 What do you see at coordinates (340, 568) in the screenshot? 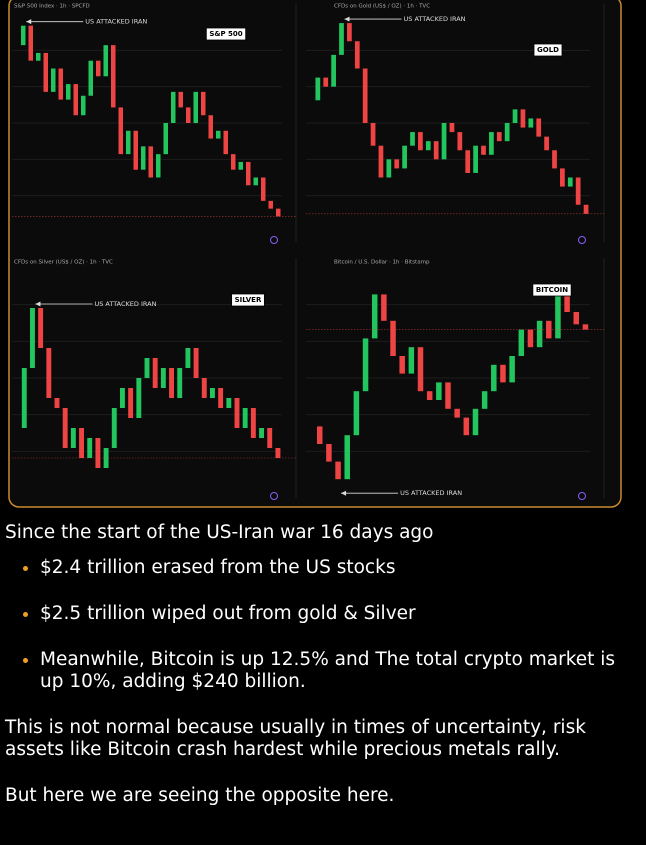
I see `bullet: $2.4 trillion erased from the US stocks` at bounding box center [340, 568].